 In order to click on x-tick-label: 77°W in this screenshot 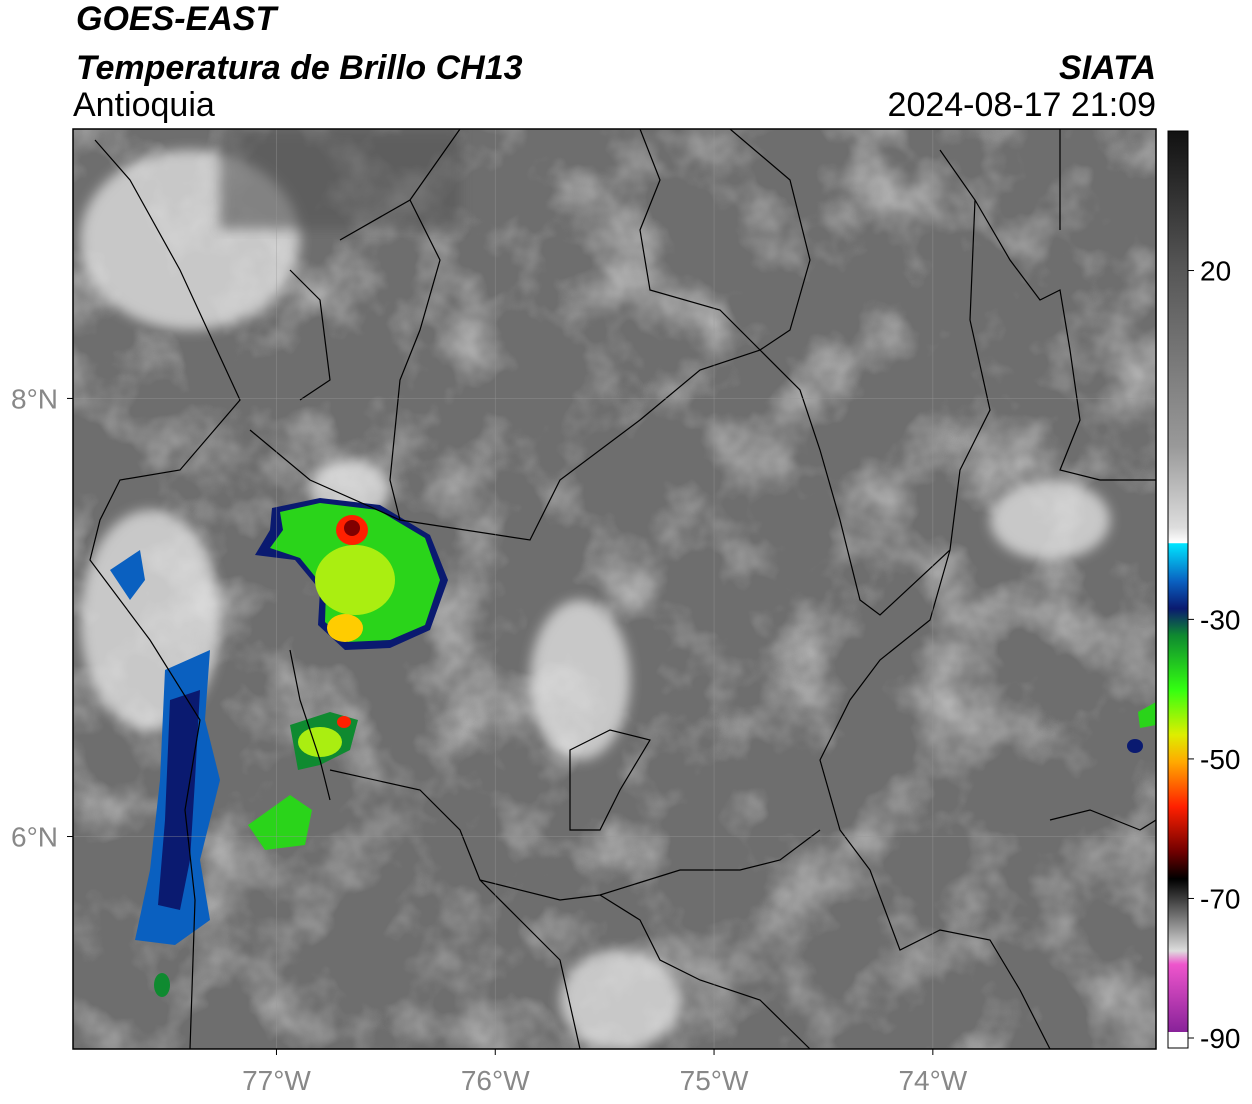, I will do `click(276, 1080)`.